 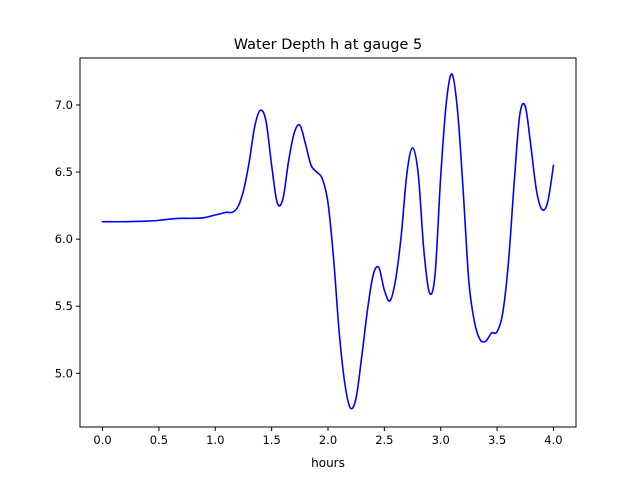 What do you see at coordinates (328, 440) in the screenshot?
I see `x-tick-label: 2.0` at bounding box center [328, 440].